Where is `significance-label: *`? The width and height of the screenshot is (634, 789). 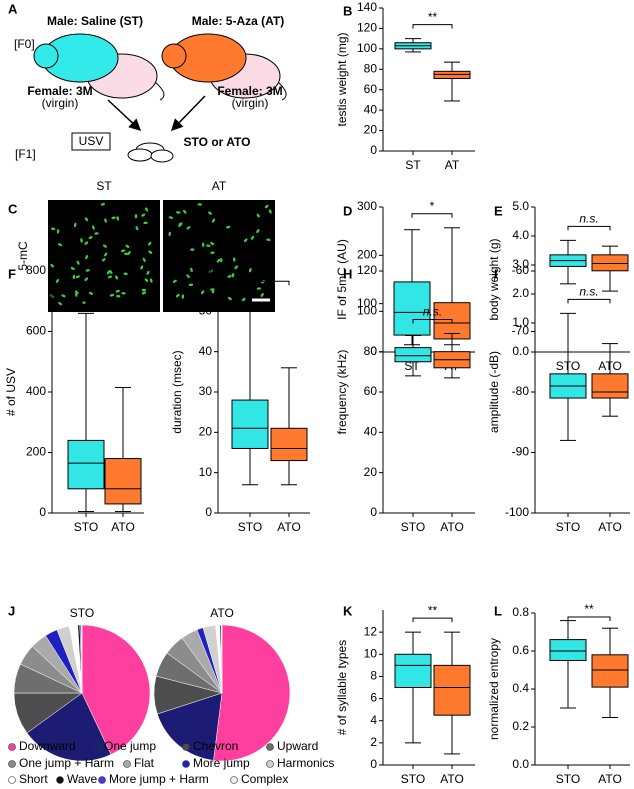
significance-label: * is located at coordinates (432, 206).